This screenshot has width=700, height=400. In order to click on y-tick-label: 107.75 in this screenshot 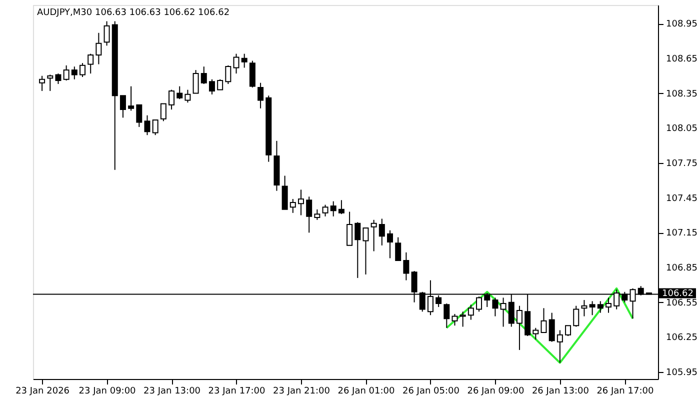, I will do `click(682, 163)`.